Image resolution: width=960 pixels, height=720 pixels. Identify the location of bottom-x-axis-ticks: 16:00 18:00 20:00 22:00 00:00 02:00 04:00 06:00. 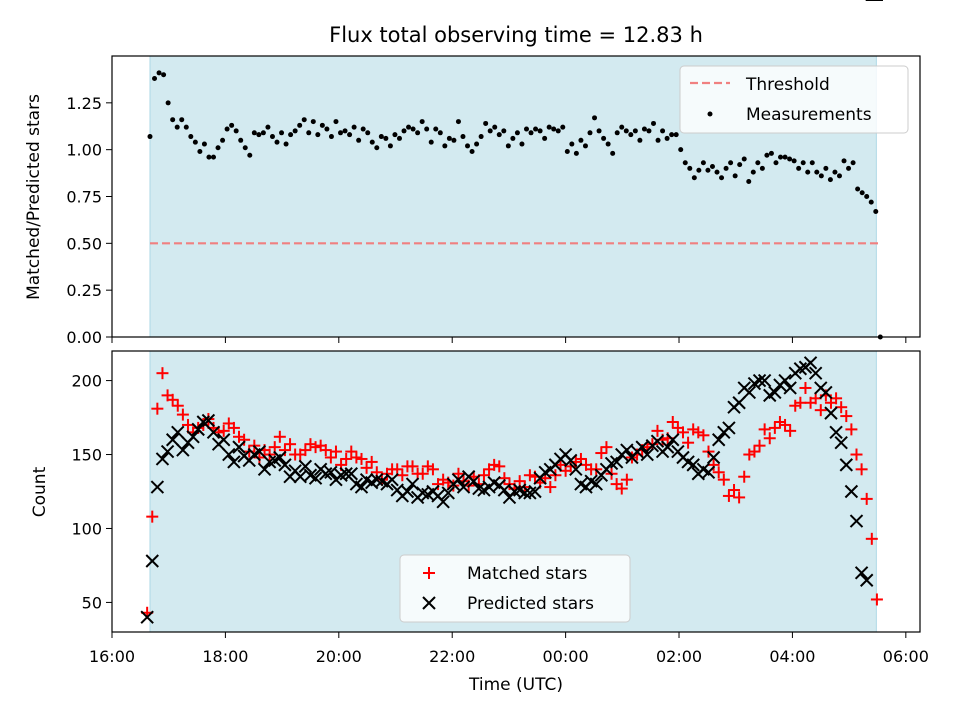
(509, 649).